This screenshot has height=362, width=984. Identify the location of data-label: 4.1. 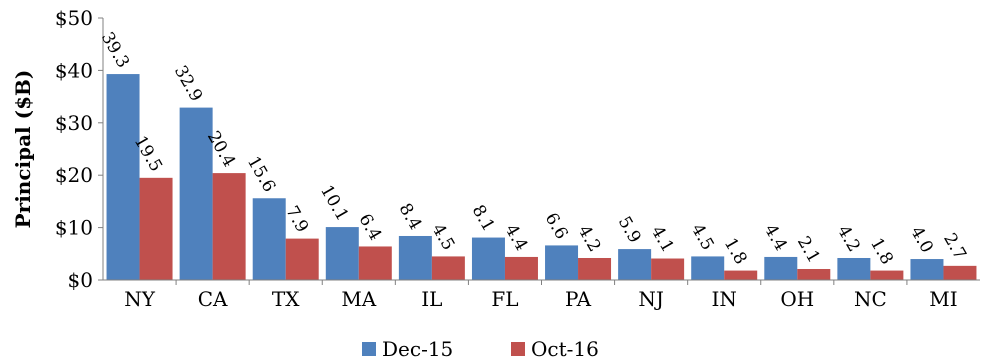
(662, 239).